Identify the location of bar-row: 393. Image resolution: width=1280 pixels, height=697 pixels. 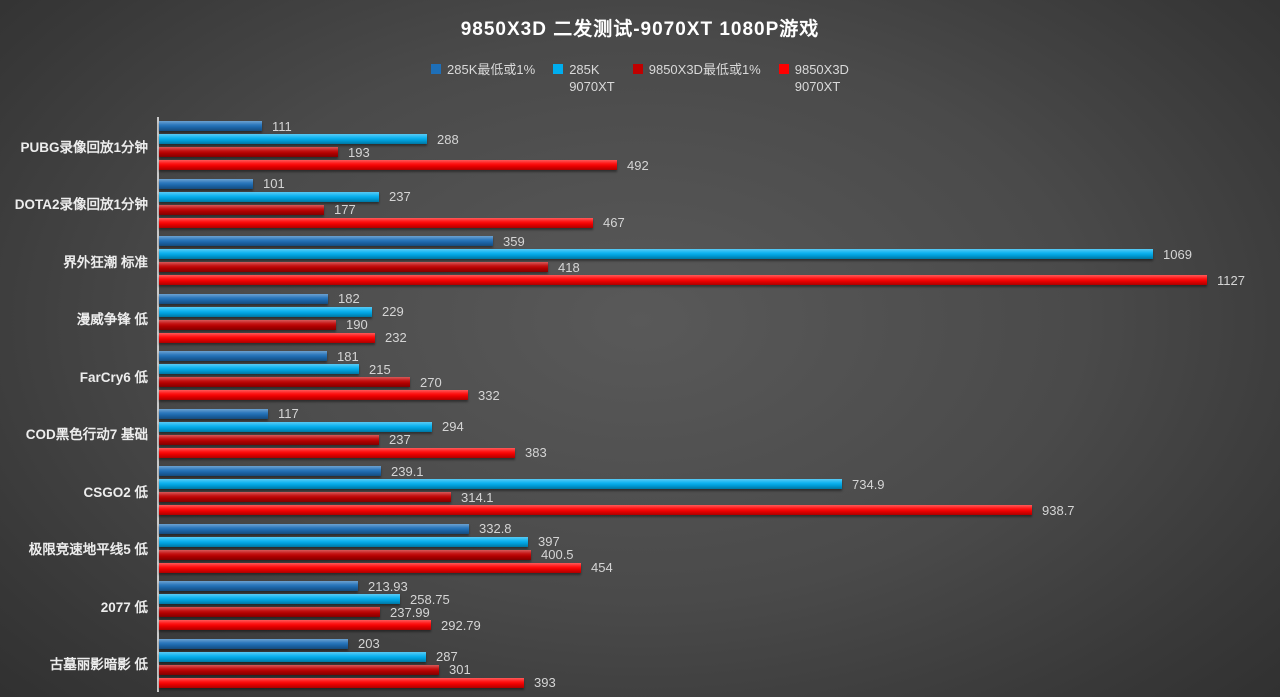
(714, 683).